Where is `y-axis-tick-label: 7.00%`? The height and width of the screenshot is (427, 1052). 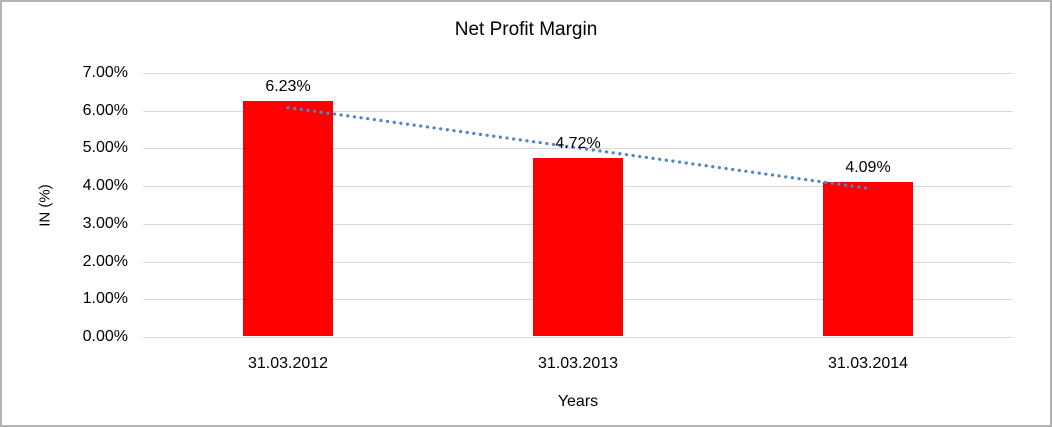 y-axis-tick-label: 7.00% is located at coordinates (105, 72).